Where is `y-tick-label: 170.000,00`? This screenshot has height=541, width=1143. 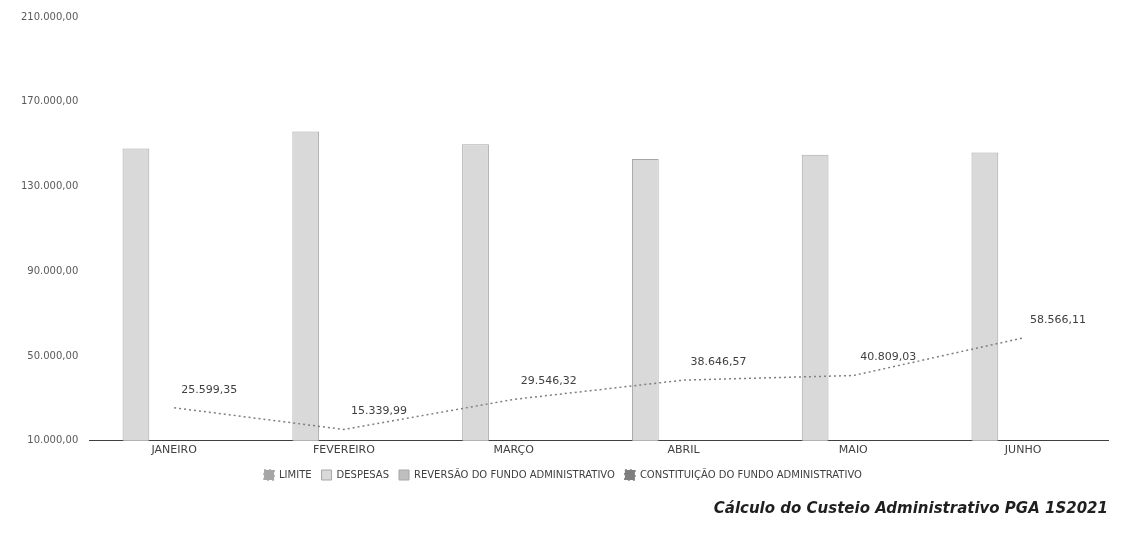 y-tick-label: 170.000,00 is located at coordinates (49, 101).